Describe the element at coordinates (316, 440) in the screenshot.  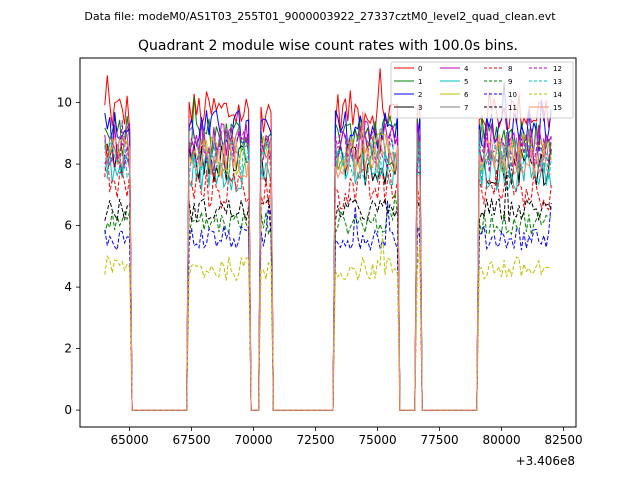
I see `x-tick-label: 72500` at that location.